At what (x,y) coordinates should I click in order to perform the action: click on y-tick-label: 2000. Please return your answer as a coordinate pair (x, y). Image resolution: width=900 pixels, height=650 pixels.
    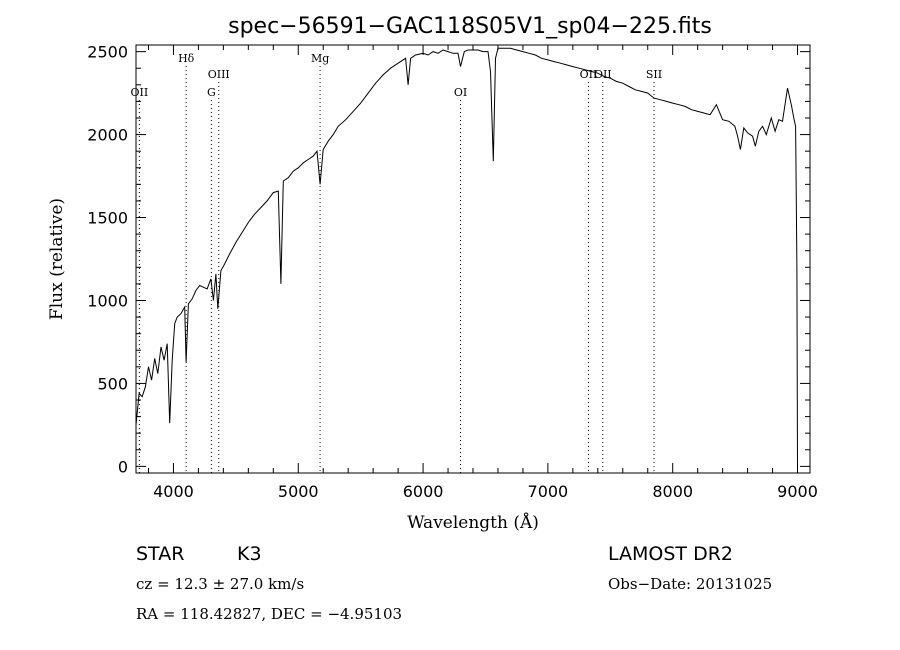
    Looking at the image, I should click on (107, 135).